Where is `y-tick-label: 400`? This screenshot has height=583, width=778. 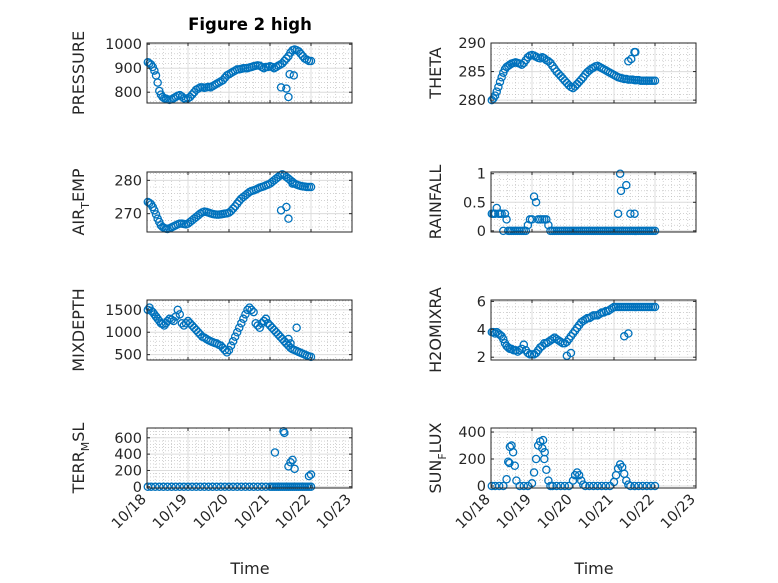
y-tick-label: 400 is located at coordinates (128, 455).